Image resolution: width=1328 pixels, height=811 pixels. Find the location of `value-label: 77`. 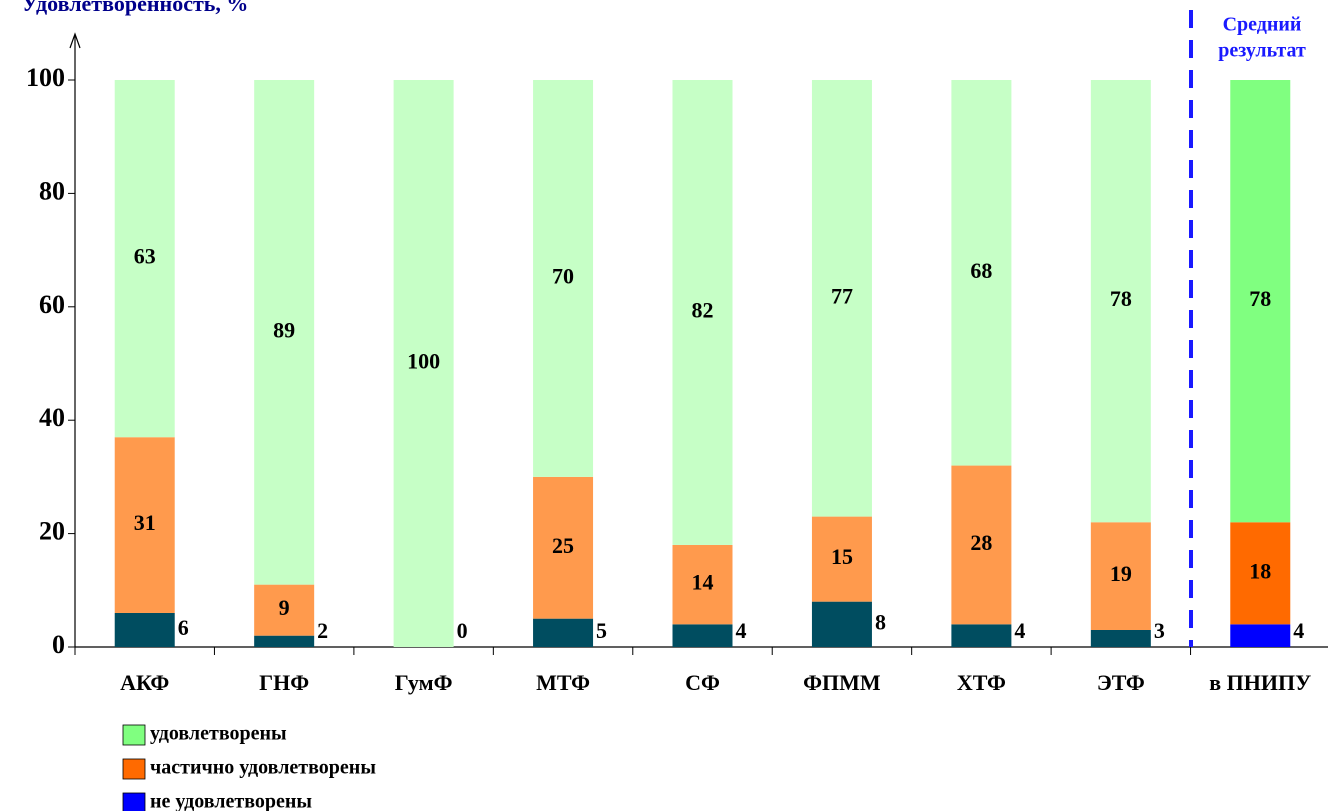

value-label: 77 is located at coordinates (842, 295).